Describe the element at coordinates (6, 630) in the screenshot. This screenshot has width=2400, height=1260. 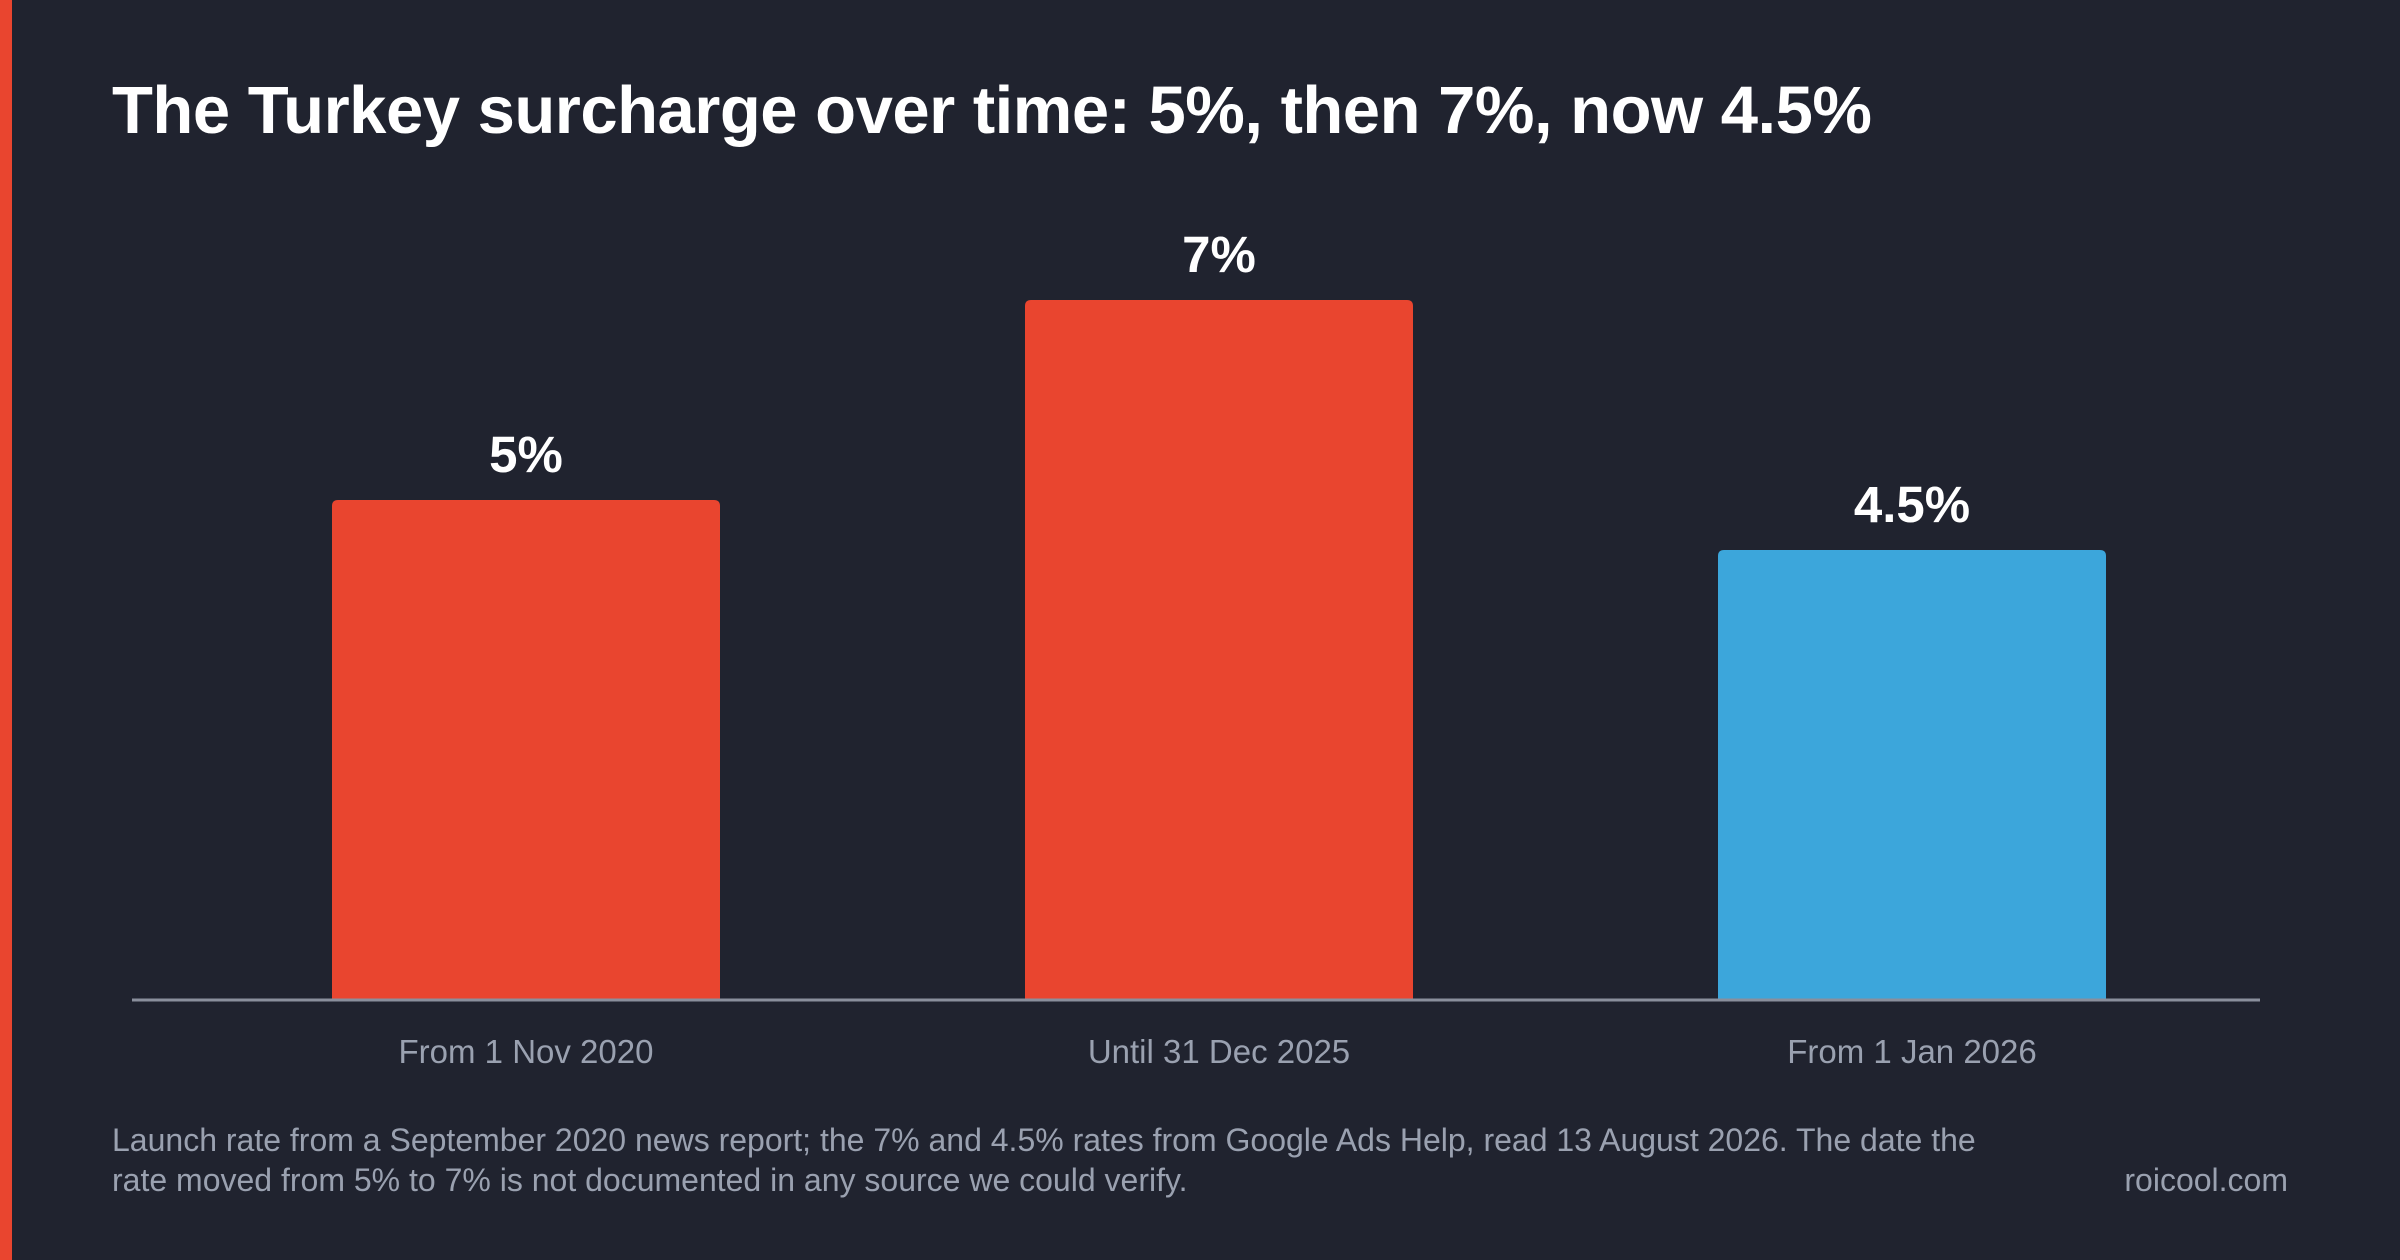
I see `accent-stripe` at that location.